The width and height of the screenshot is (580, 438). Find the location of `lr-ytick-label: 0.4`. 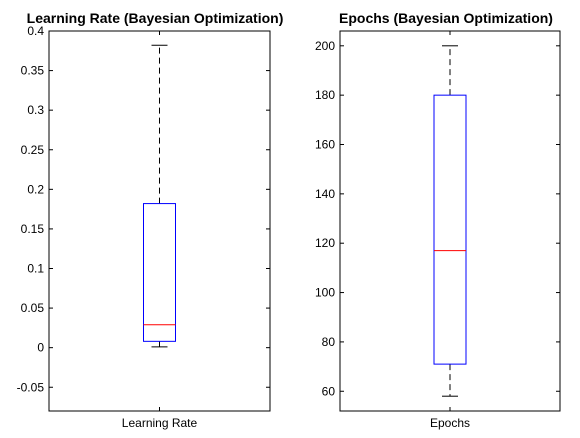

lr-ytick-label: 0.4 is located at coordinates (35, 31).